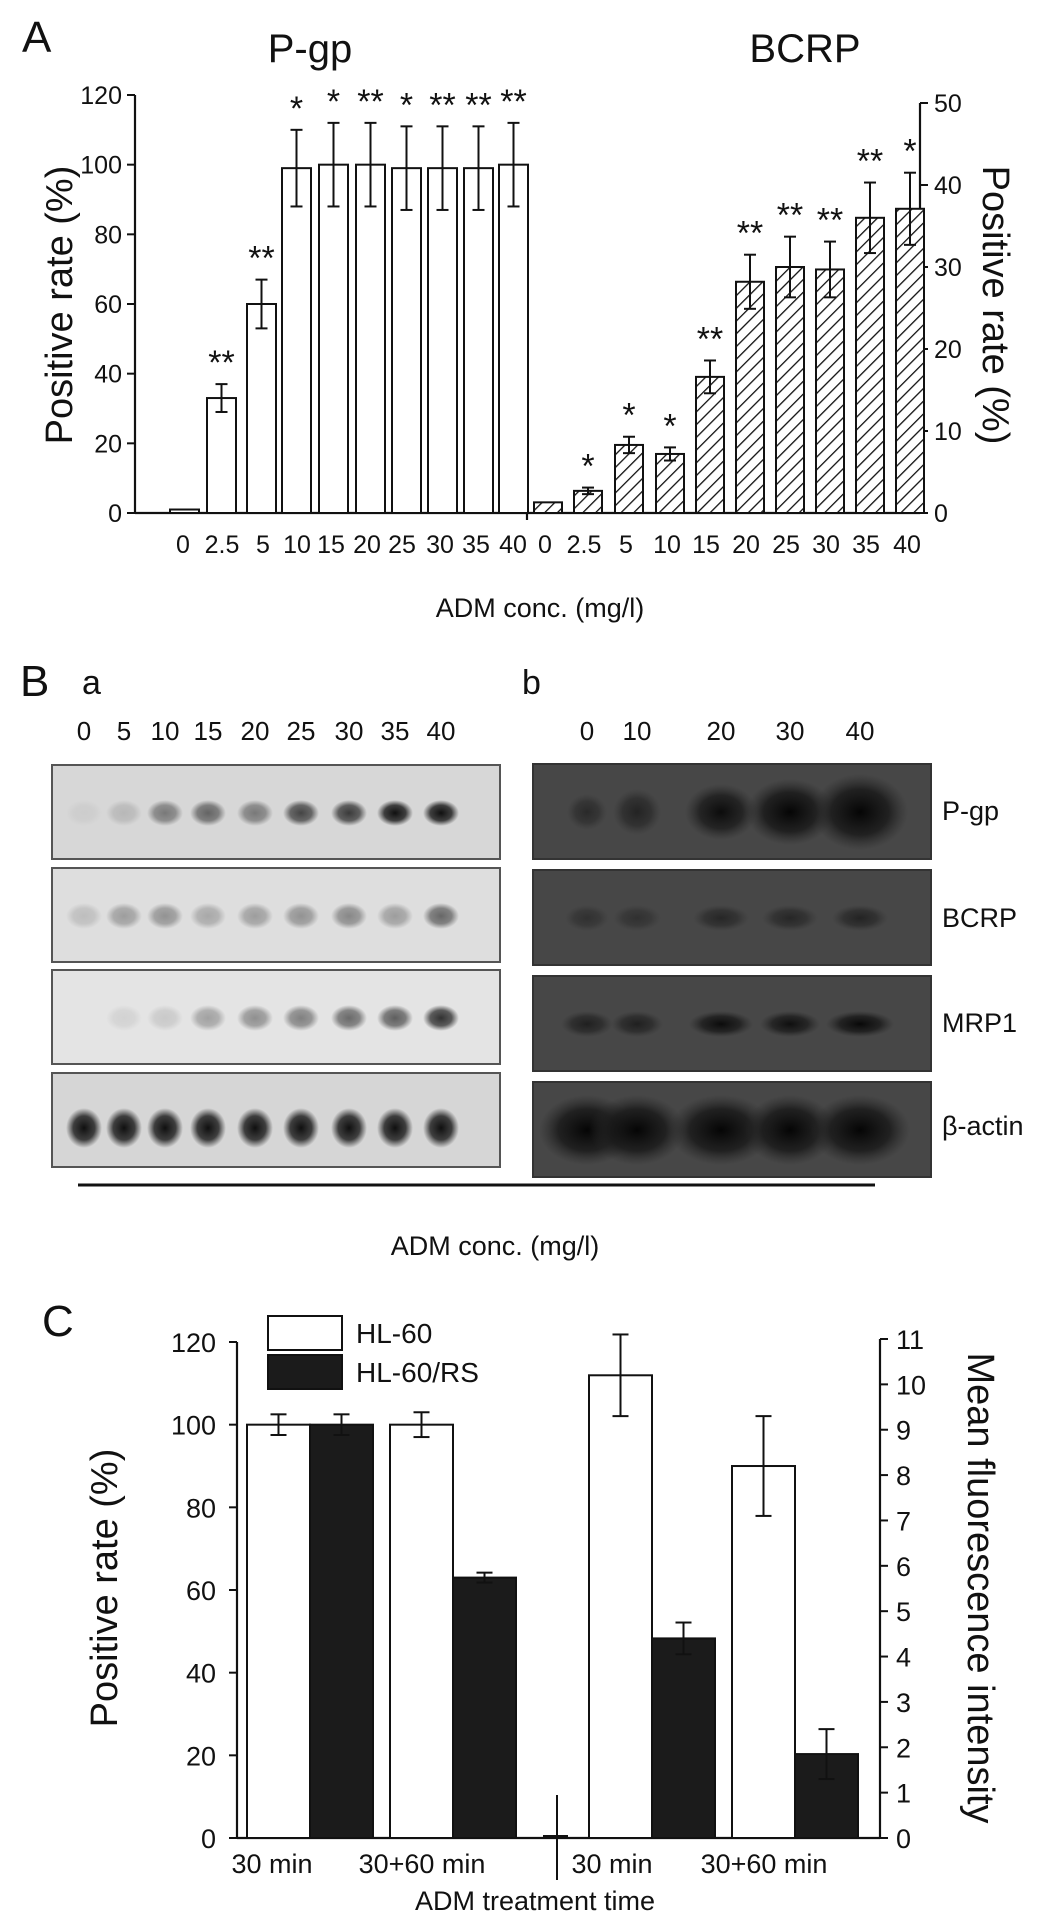  Describe the element at coordinates (746, 545) in the screenshot. I see `bcrp-x-tick-label: 20` at that location.